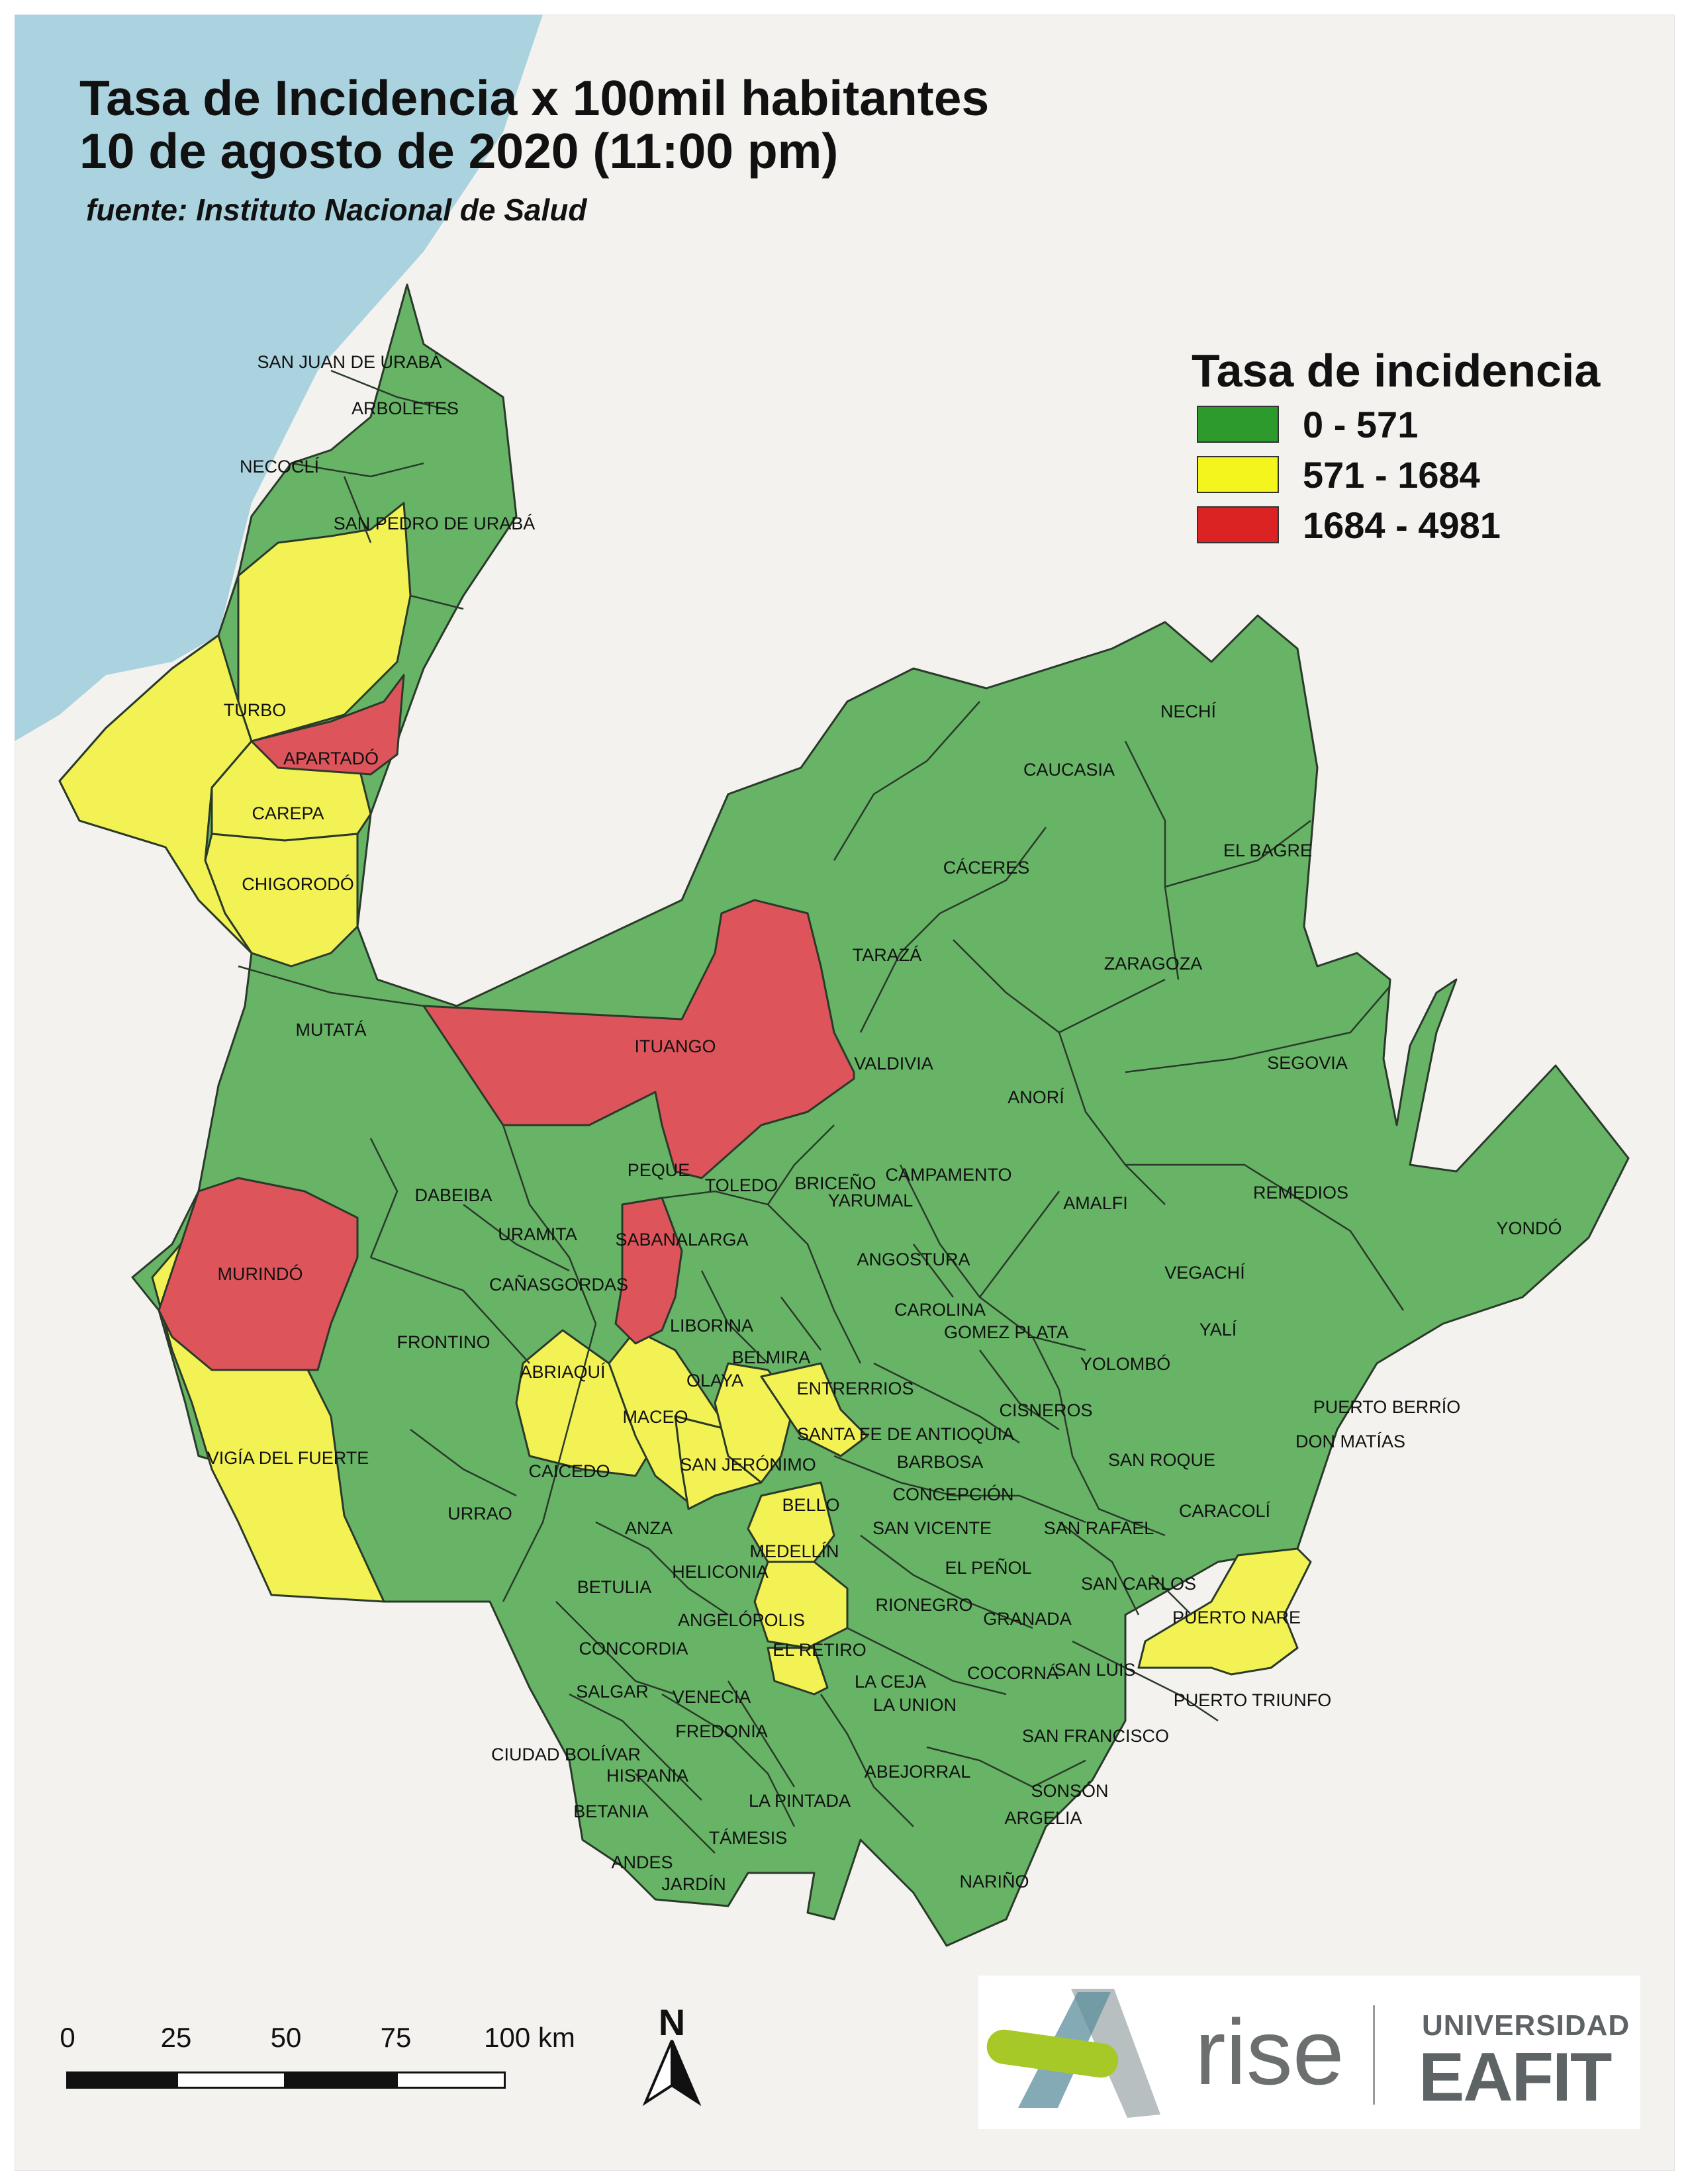 This screenshot has height=2184, width=1688. Describe the element at coordinates (1095, 1203) in the screenshot. I see `municipality-label: AMALFI` at that location.